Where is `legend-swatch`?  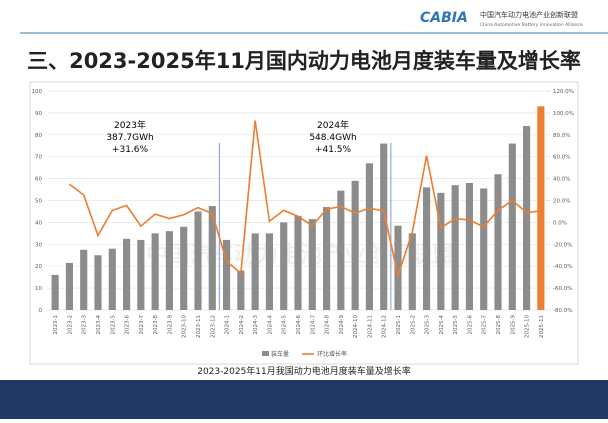 legend-swatch is located at coordinates (265, 353).